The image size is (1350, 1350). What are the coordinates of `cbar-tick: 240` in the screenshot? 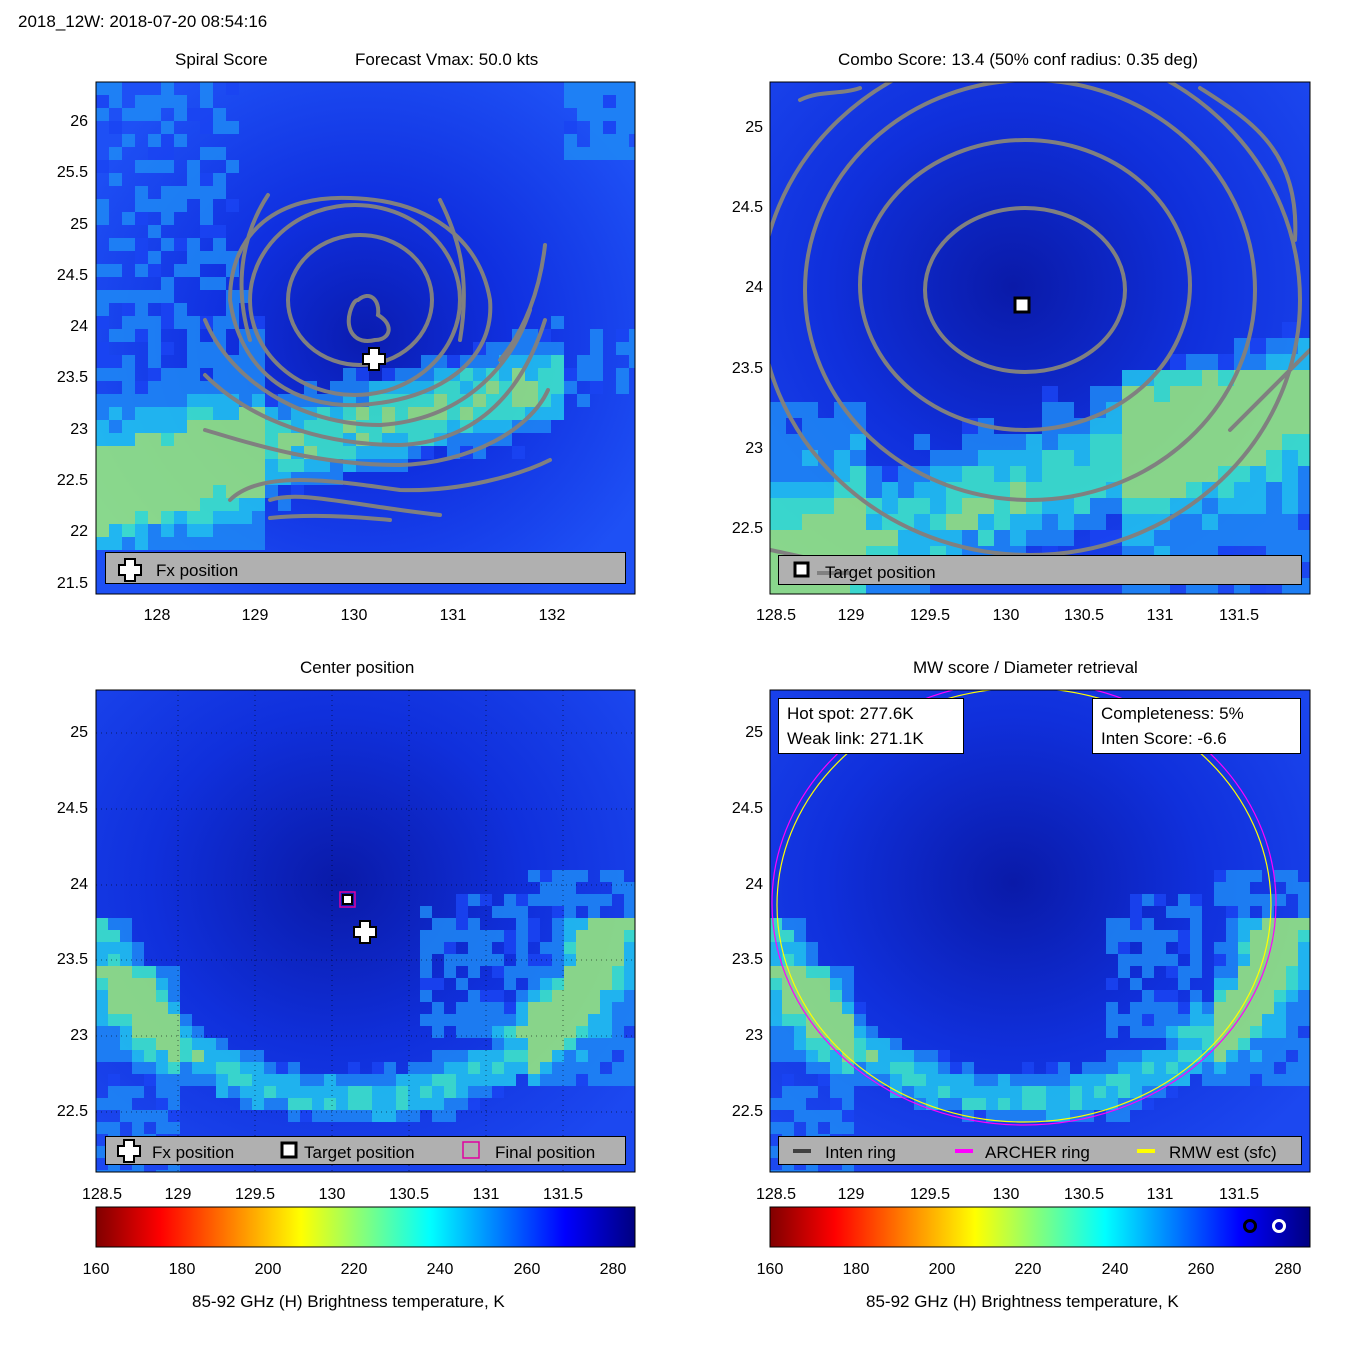 It's located at (1115, 1269).